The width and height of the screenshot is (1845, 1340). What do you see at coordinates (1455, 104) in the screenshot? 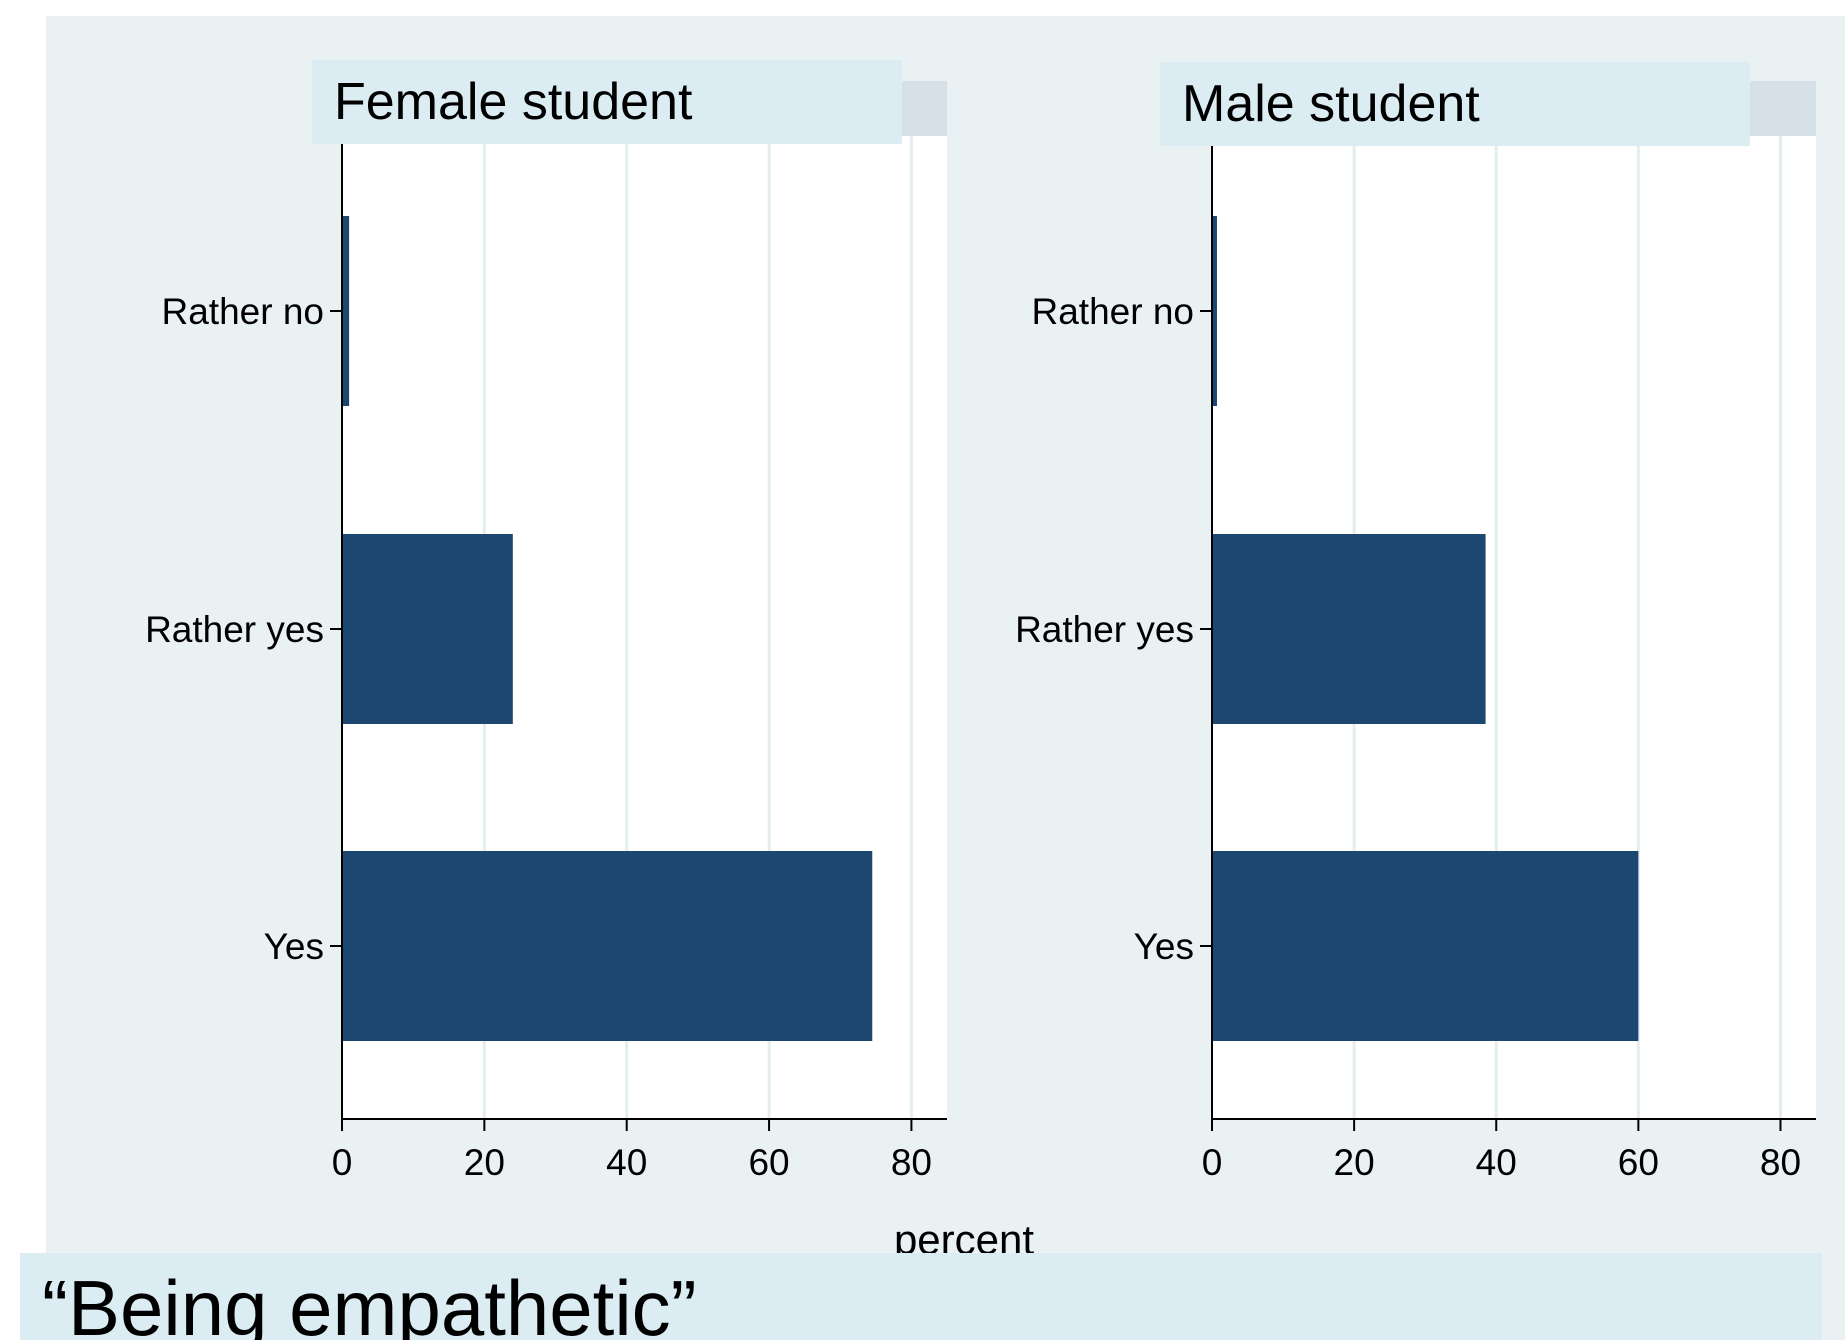
I see `panel-title-male: Male student` at bounding box center [1455, 104].